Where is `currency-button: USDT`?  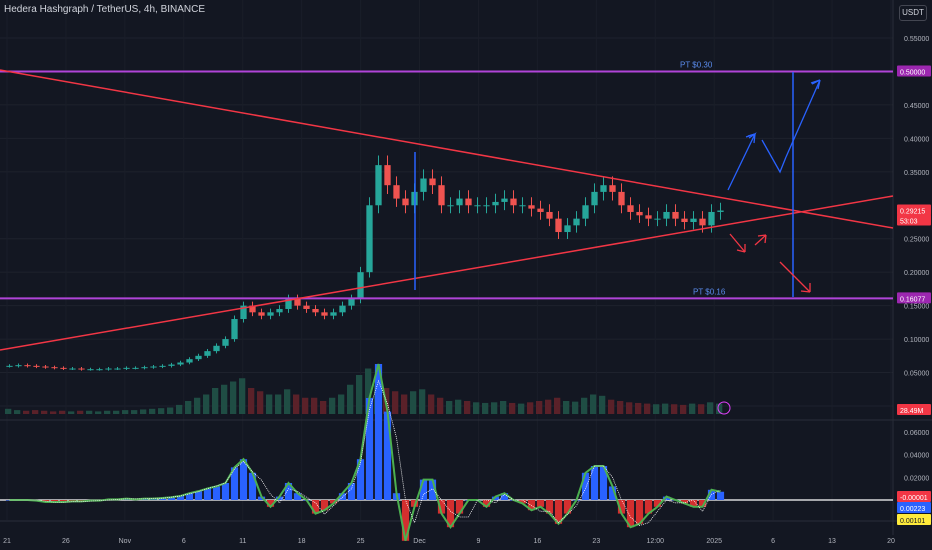 currency-button: USDT is located at coordinates (913, 13).